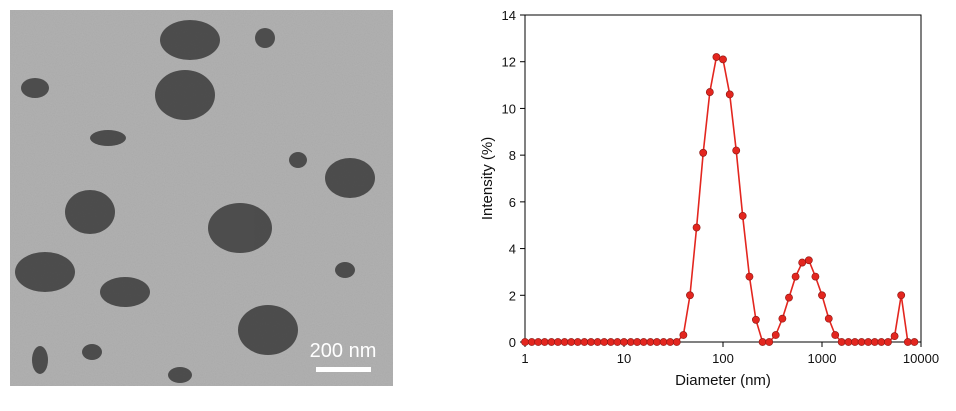  I want to click on x-axis-title: Diameter (nm), so click(723, 380).